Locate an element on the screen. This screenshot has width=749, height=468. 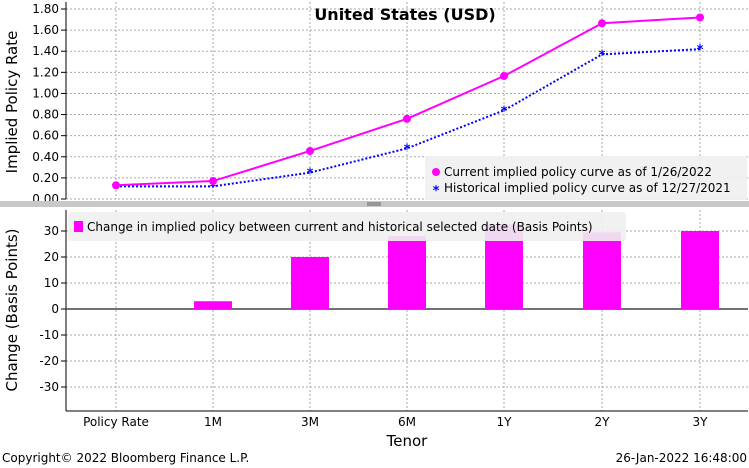
bar-1M is located at coordinates (213, 305).